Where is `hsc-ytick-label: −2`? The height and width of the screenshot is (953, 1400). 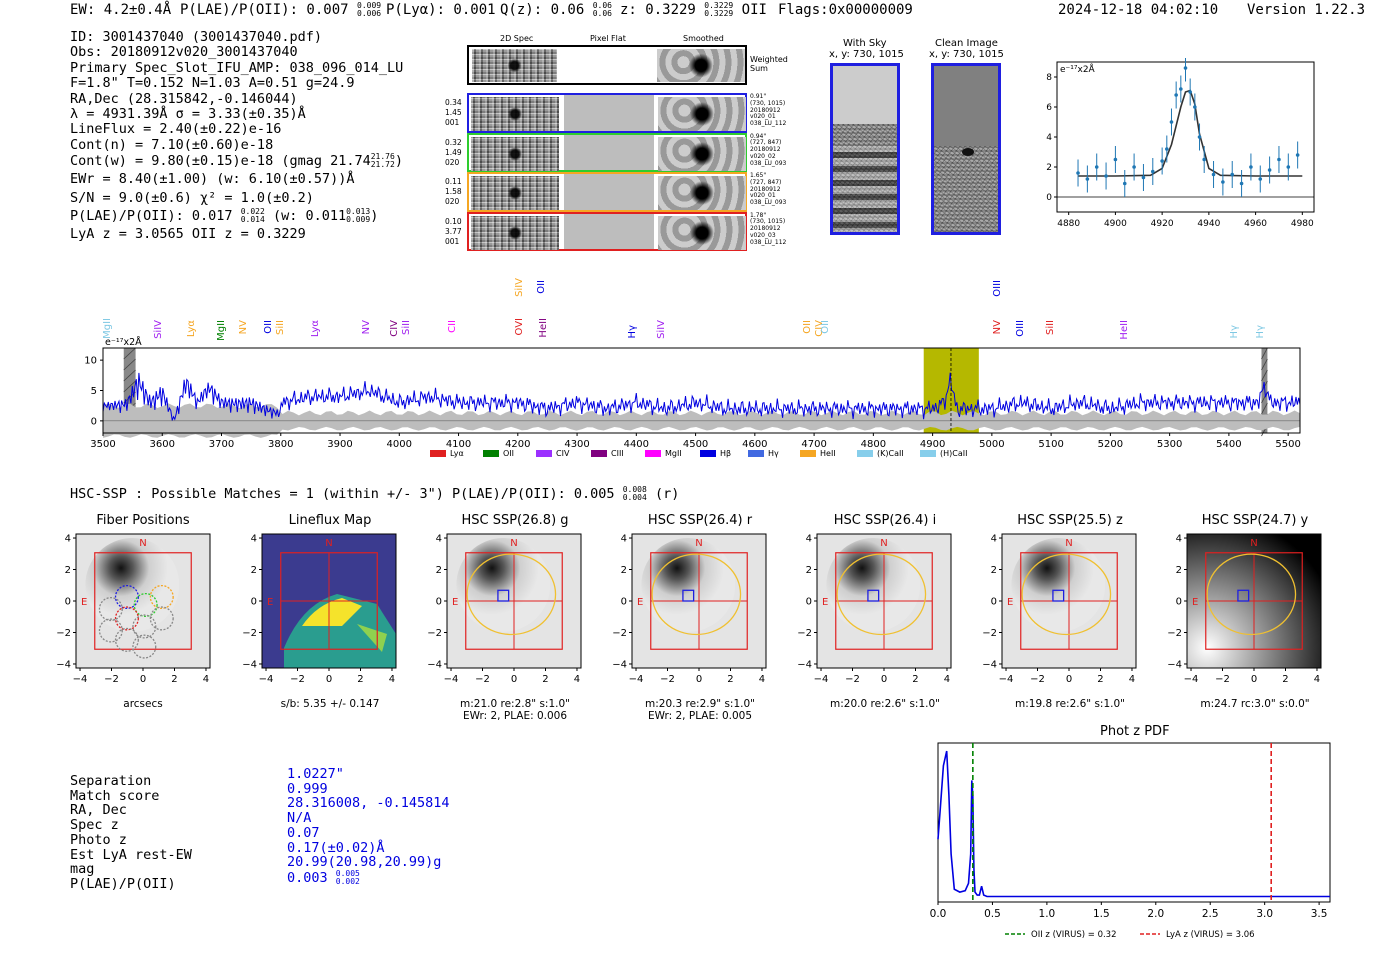
hsc-ytick-label: −2 is located at coordinates (989, 633).